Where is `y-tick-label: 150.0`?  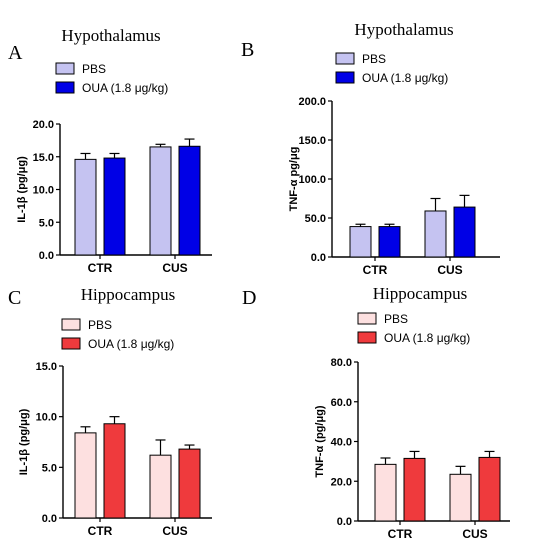
y-tick-label: 150.0 is located at coordinates (312, 141).